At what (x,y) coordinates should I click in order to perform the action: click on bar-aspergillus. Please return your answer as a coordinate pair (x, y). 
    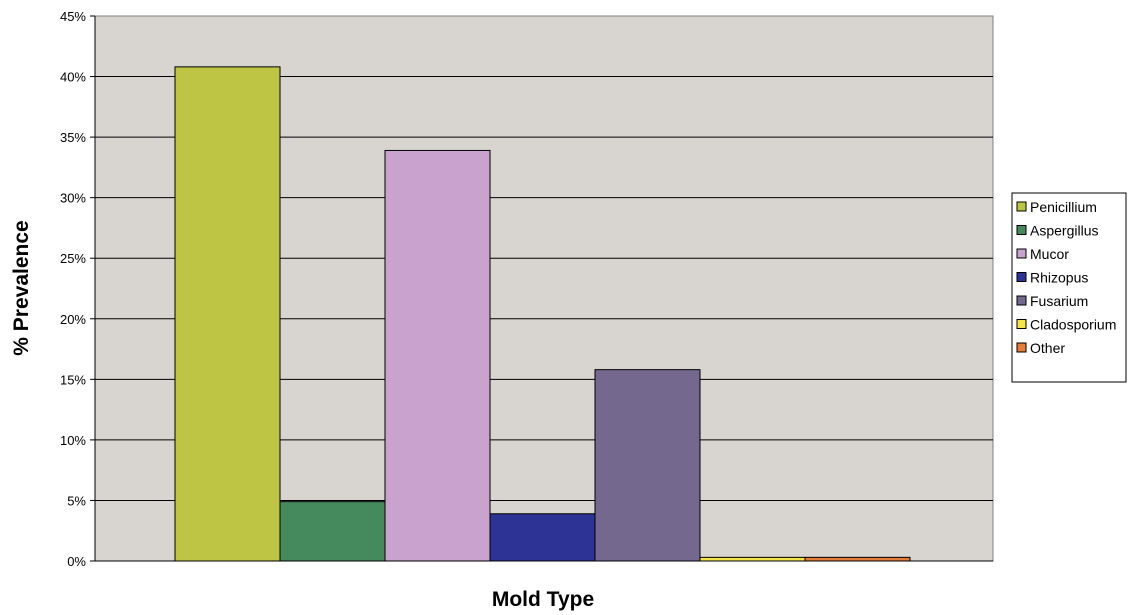
    Looking at the image, I should click on (332, 531).